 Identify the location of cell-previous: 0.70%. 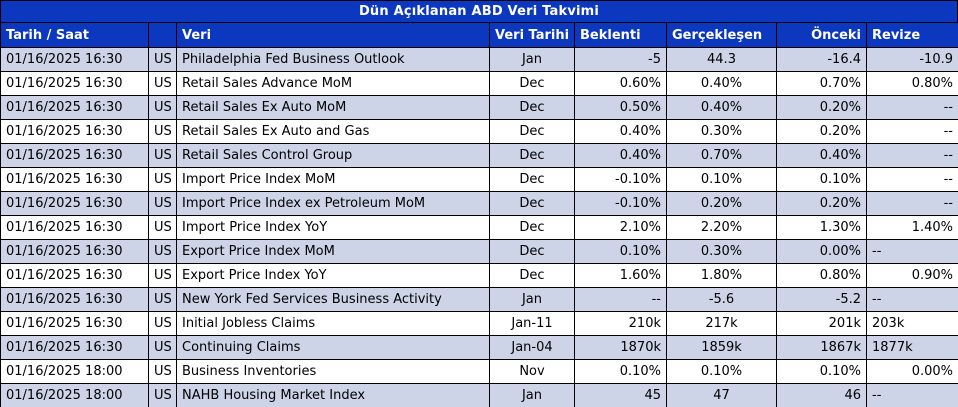
(821, 83).